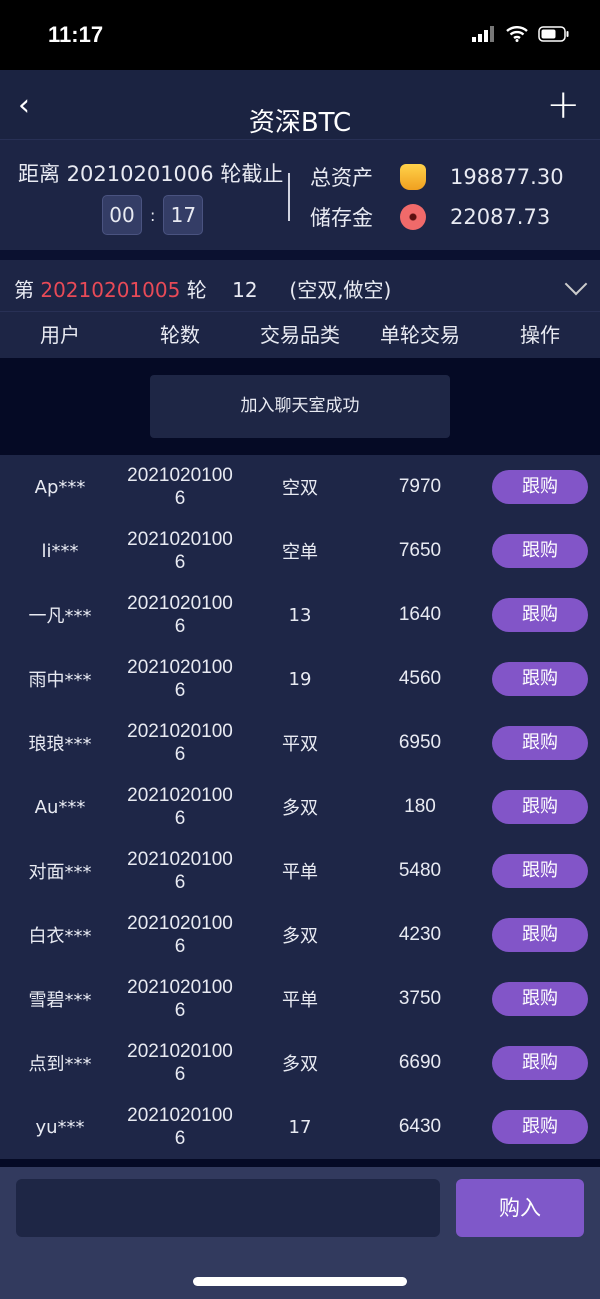  I want to click on table-row: 点到*** 20210201006 多双 6690 跟购, so click(300, 1063).